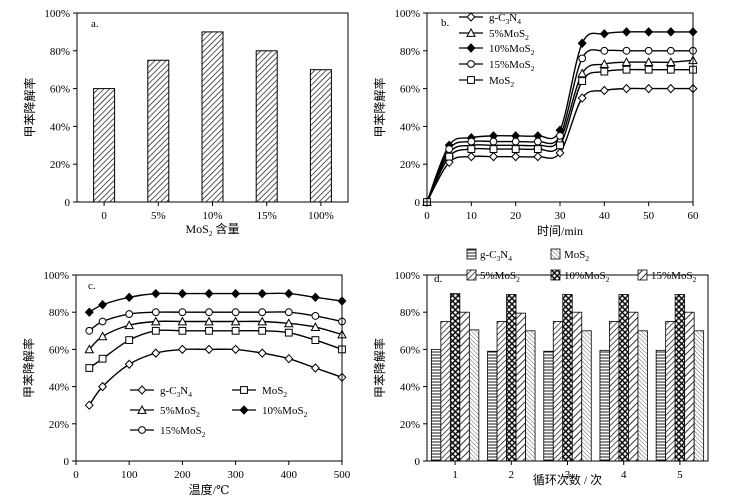 This screenshot has width=740, height=498. Describe the element at coordinates (427, 216) in the screenshot. I see `x-tick-label: 0` at that location.